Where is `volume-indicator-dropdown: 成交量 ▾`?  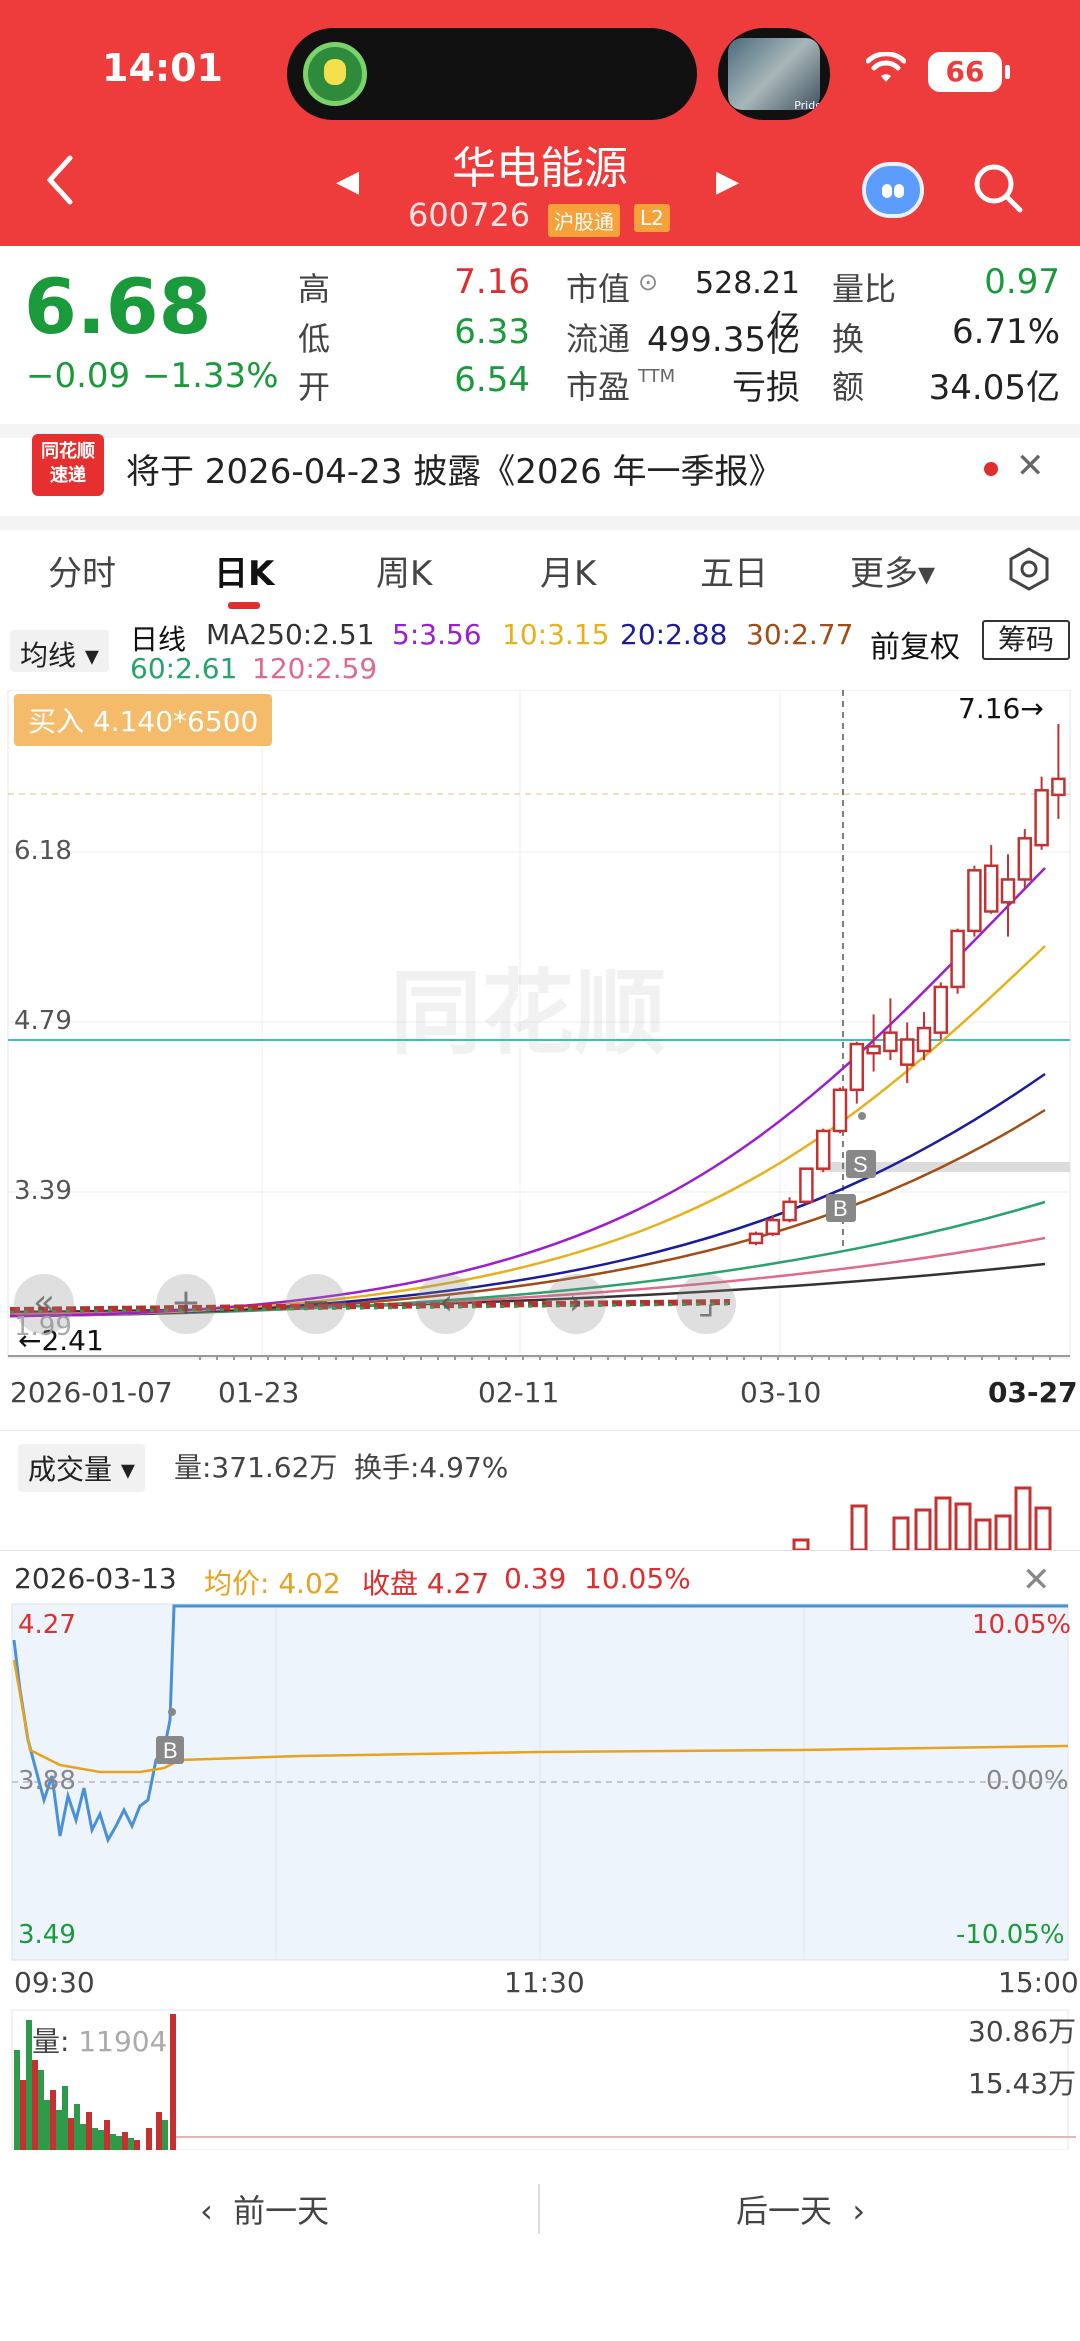 volume-indicator-dropdown: 成交量 ▾ is located at coordinates (81, 1468).